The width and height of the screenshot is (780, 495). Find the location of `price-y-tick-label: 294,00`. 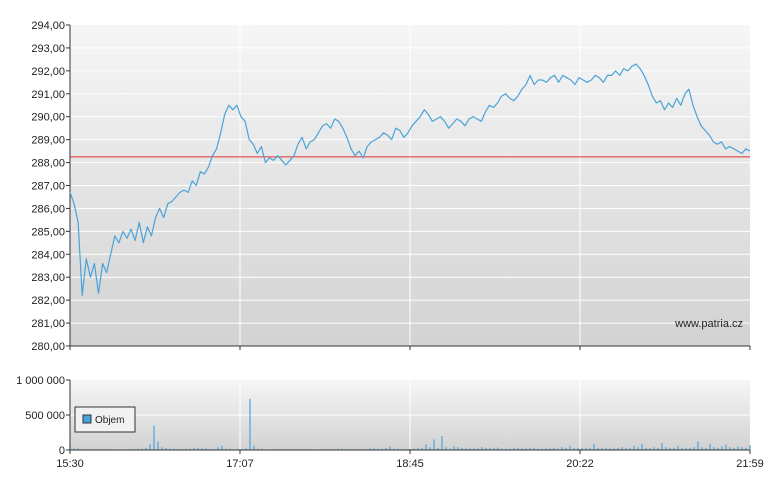

price-y-tick-label: 294,00 is located at coordinates (48, 26).